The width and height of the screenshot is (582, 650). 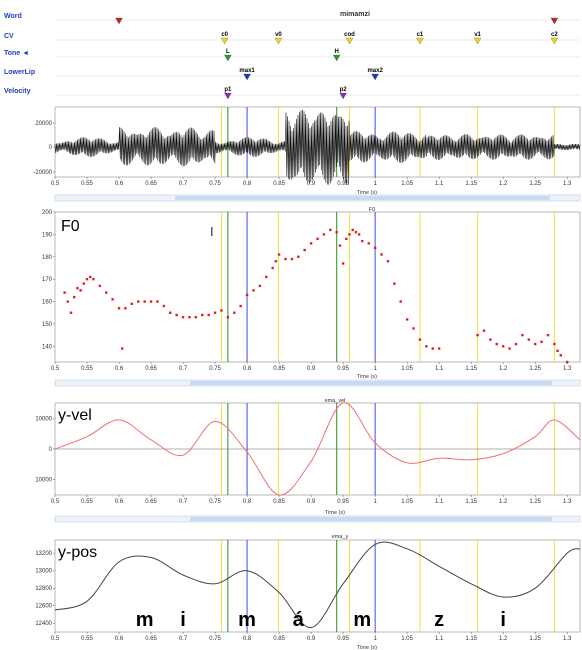 What do you see at coordinates (228, 90) in the screenshot?
I see `marker-label: p1` at bounding box center [228, 90].